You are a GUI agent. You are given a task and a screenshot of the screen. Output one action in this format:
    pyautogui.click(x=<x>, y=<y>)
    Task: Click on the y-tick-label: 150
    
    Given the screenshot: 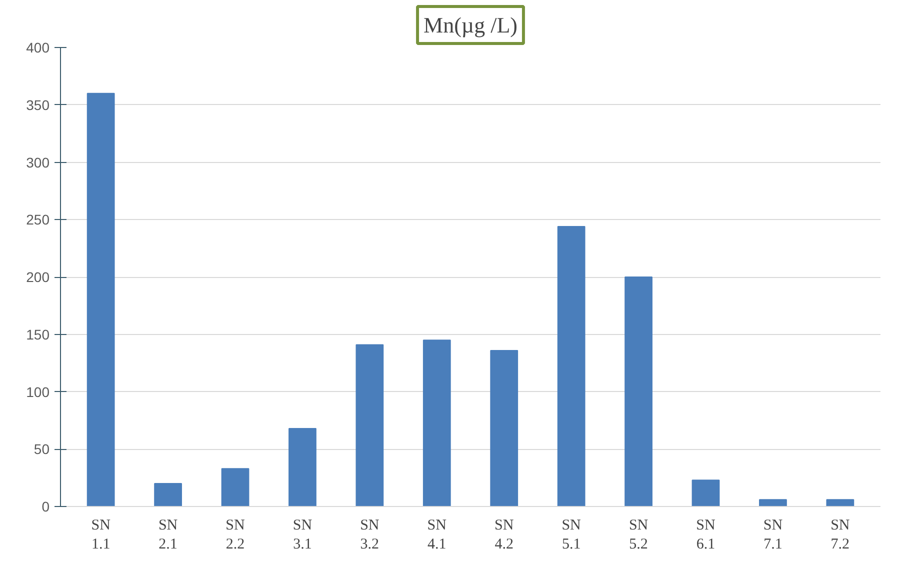 What is the action you would take?
    pyautogui.click(x=38, y=334)
    